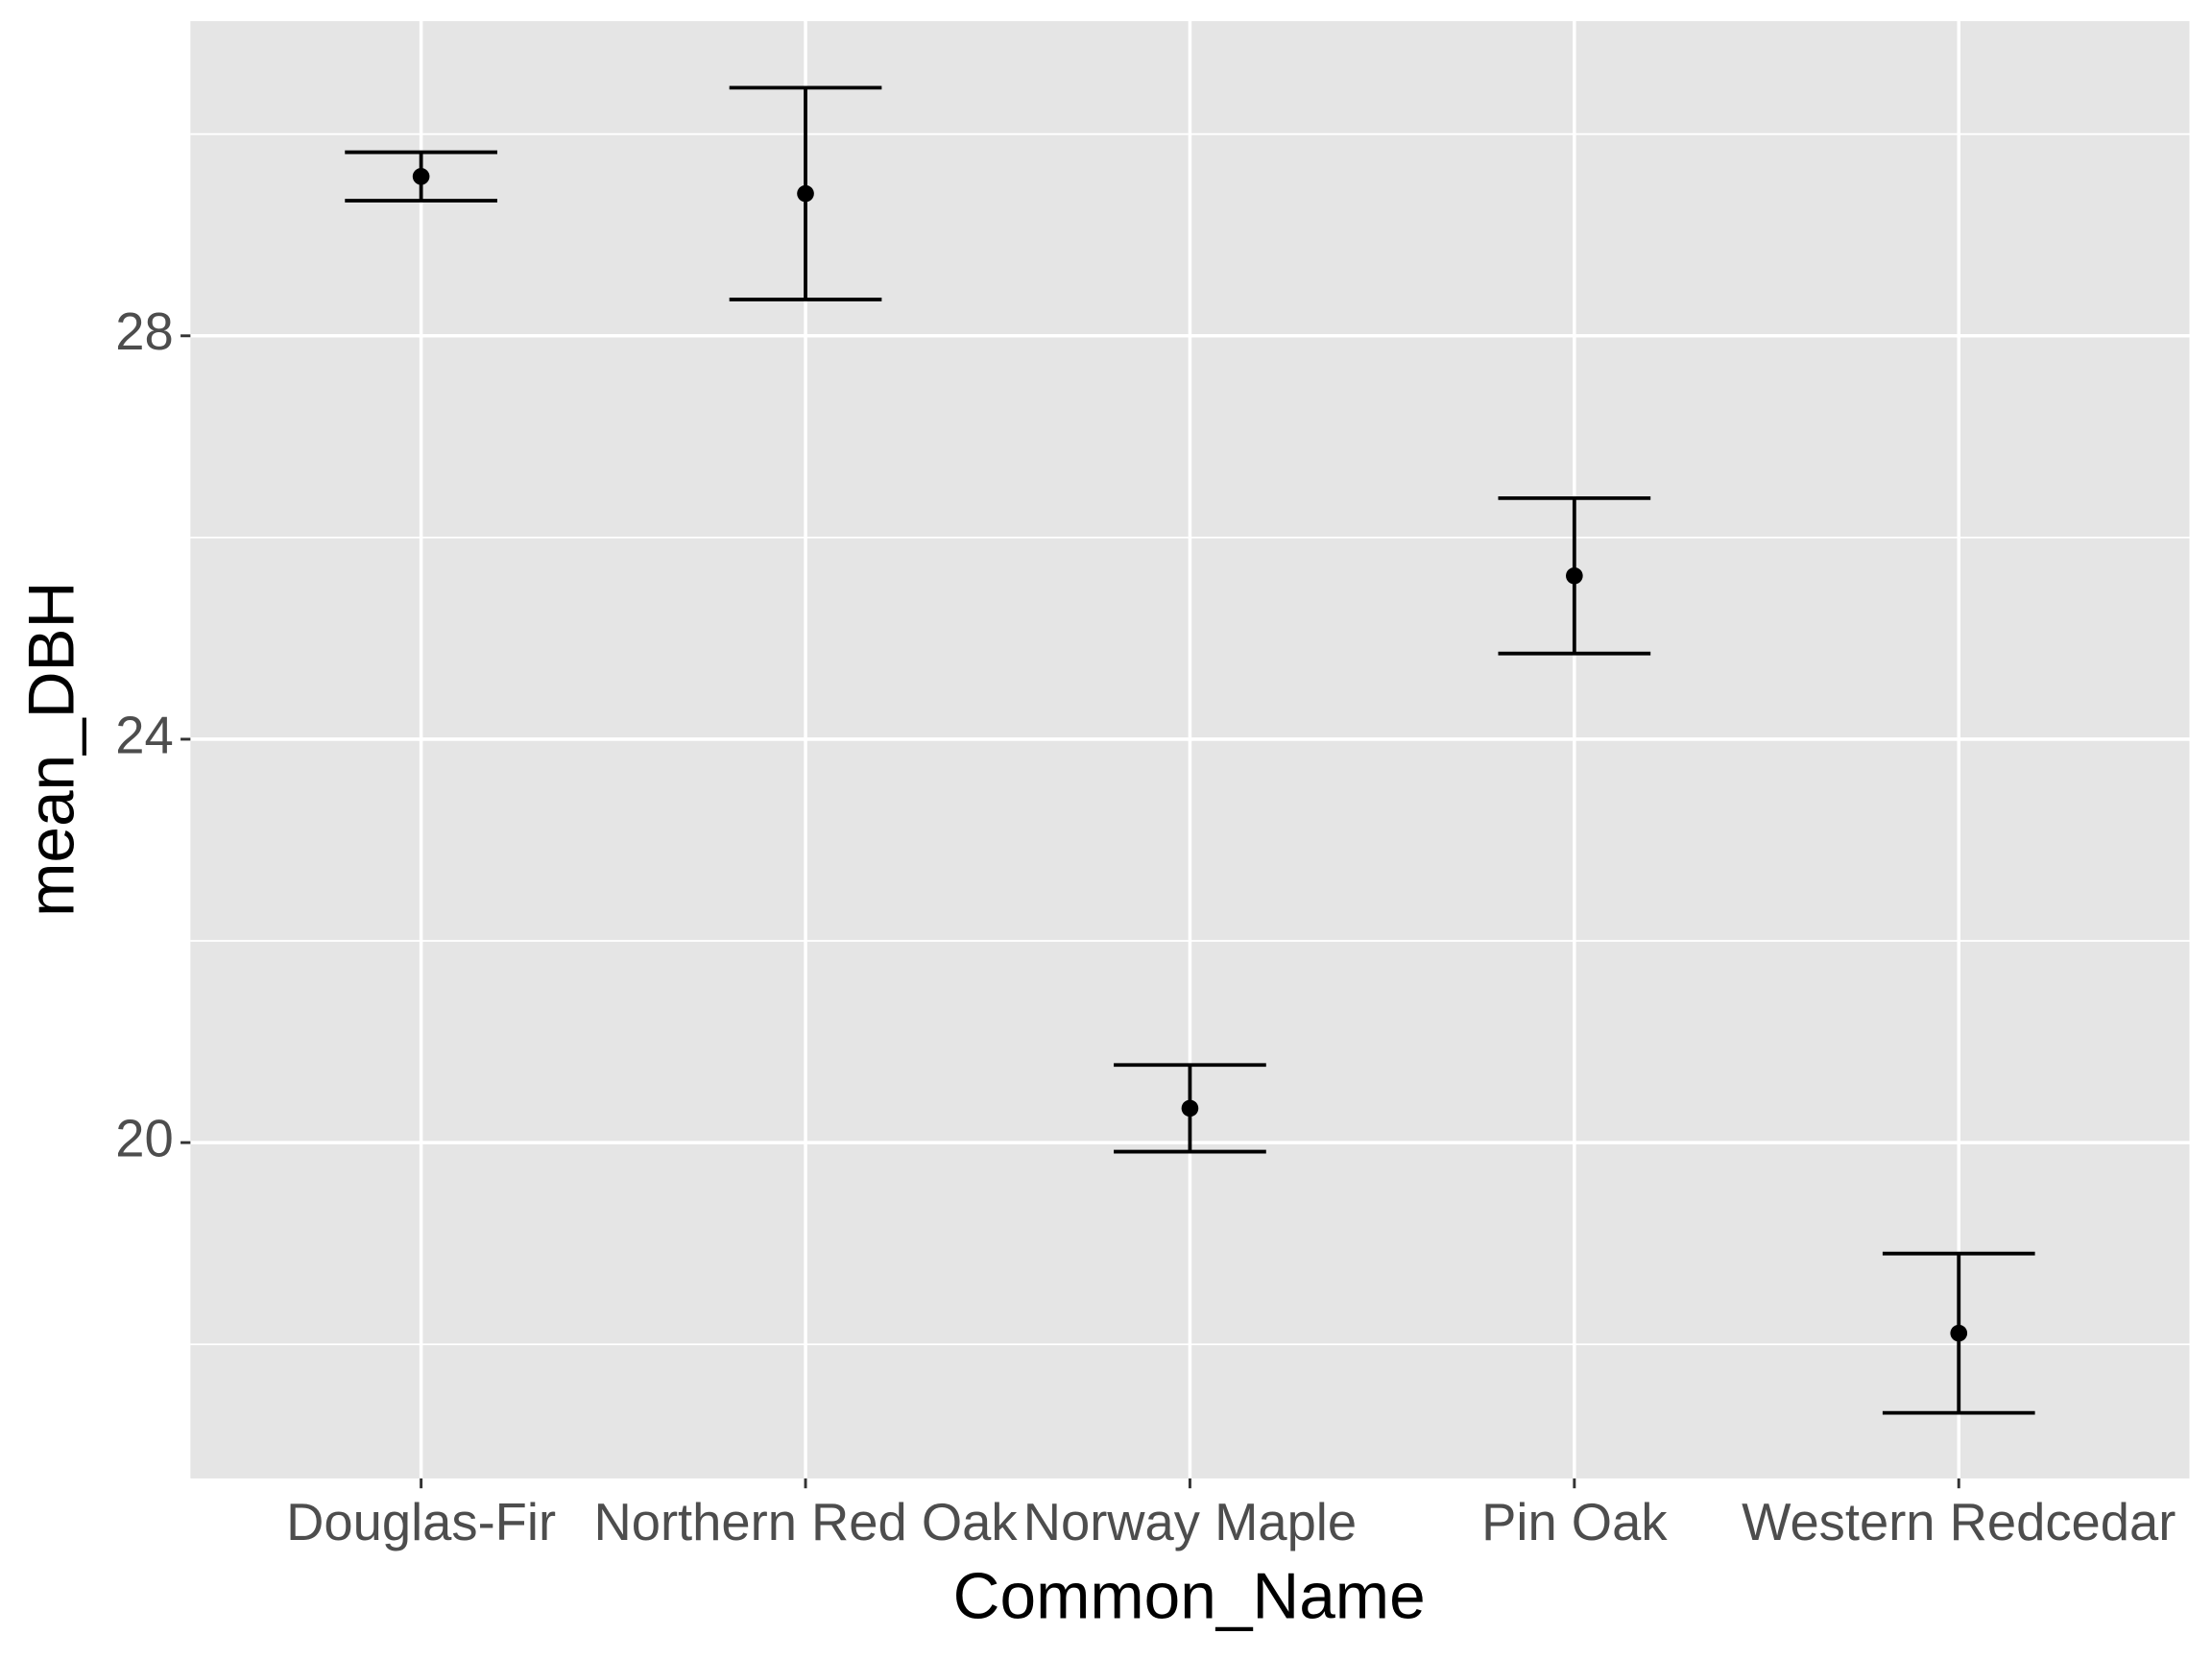 Image resolution: width=2212 pixels, height=1659 pixels. Describe the element at coordinates (1190, 1522) in the screenshot. I see `x-tick-label: Norway Maple` at that location.